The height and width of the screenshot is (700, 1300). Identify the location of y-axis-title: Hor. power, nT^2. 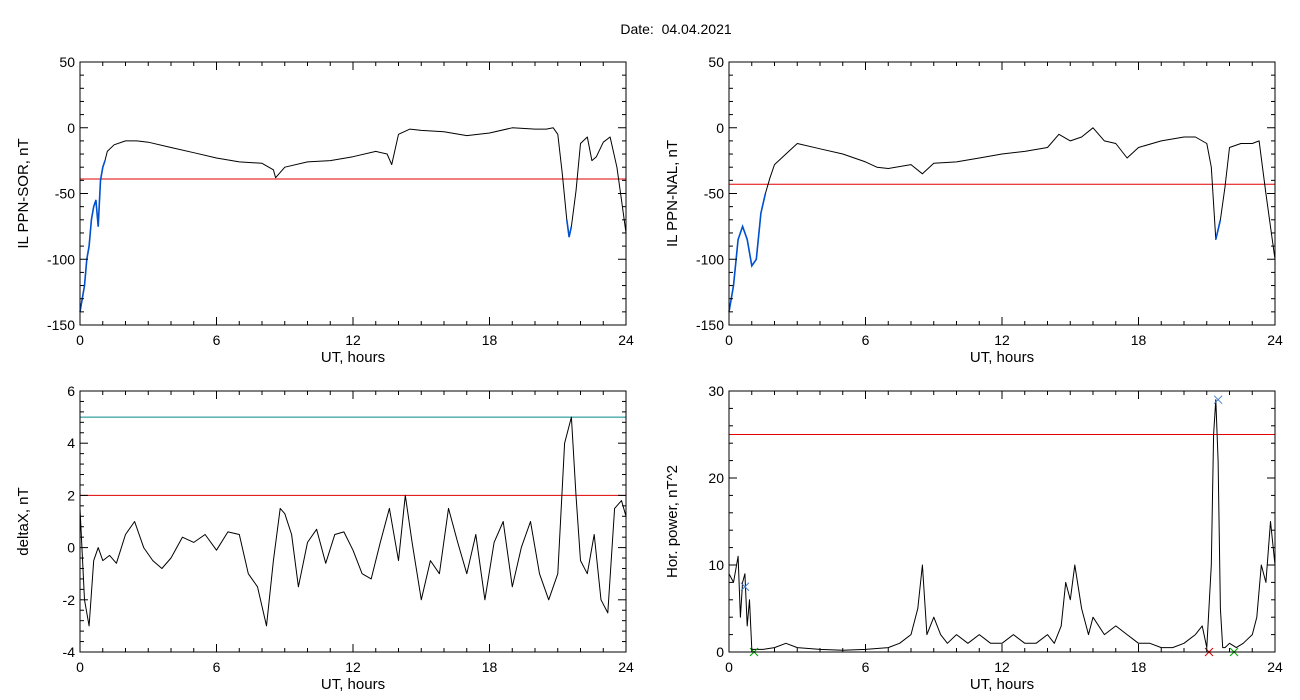
(672, 521).